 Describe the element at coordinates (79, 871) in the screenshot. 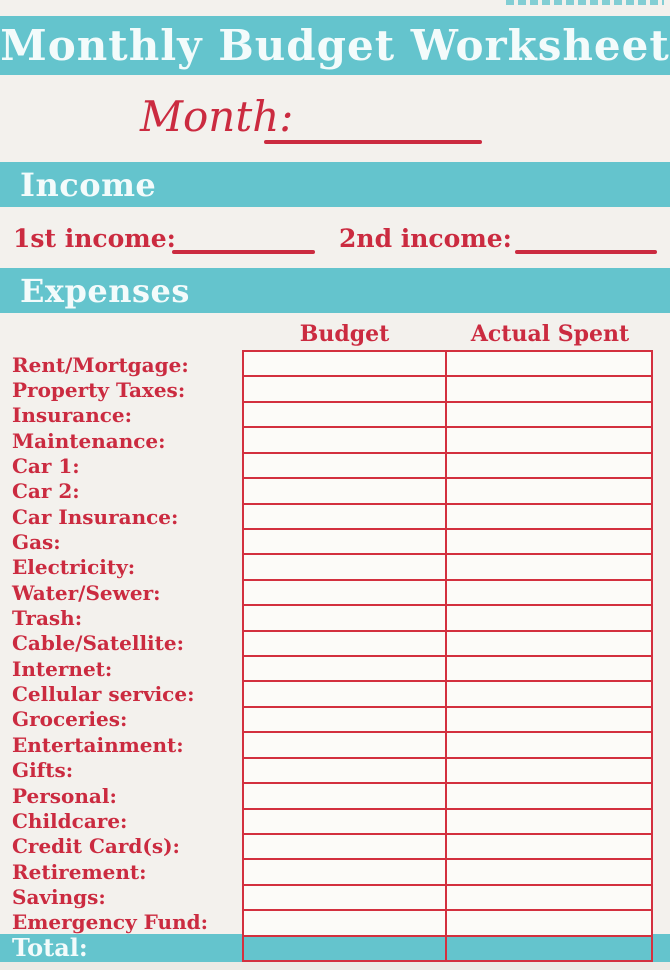

I see `expense-row-label: Retirement:` at that location.